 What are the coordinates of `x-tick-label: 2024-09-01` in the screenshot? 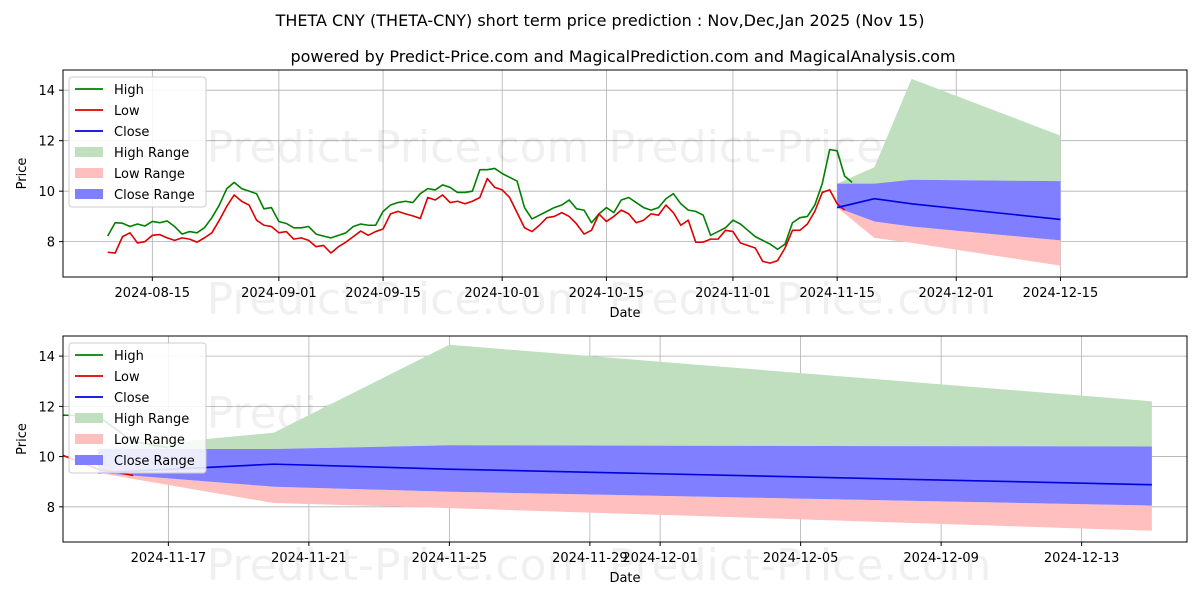 It's located at (279, 293).